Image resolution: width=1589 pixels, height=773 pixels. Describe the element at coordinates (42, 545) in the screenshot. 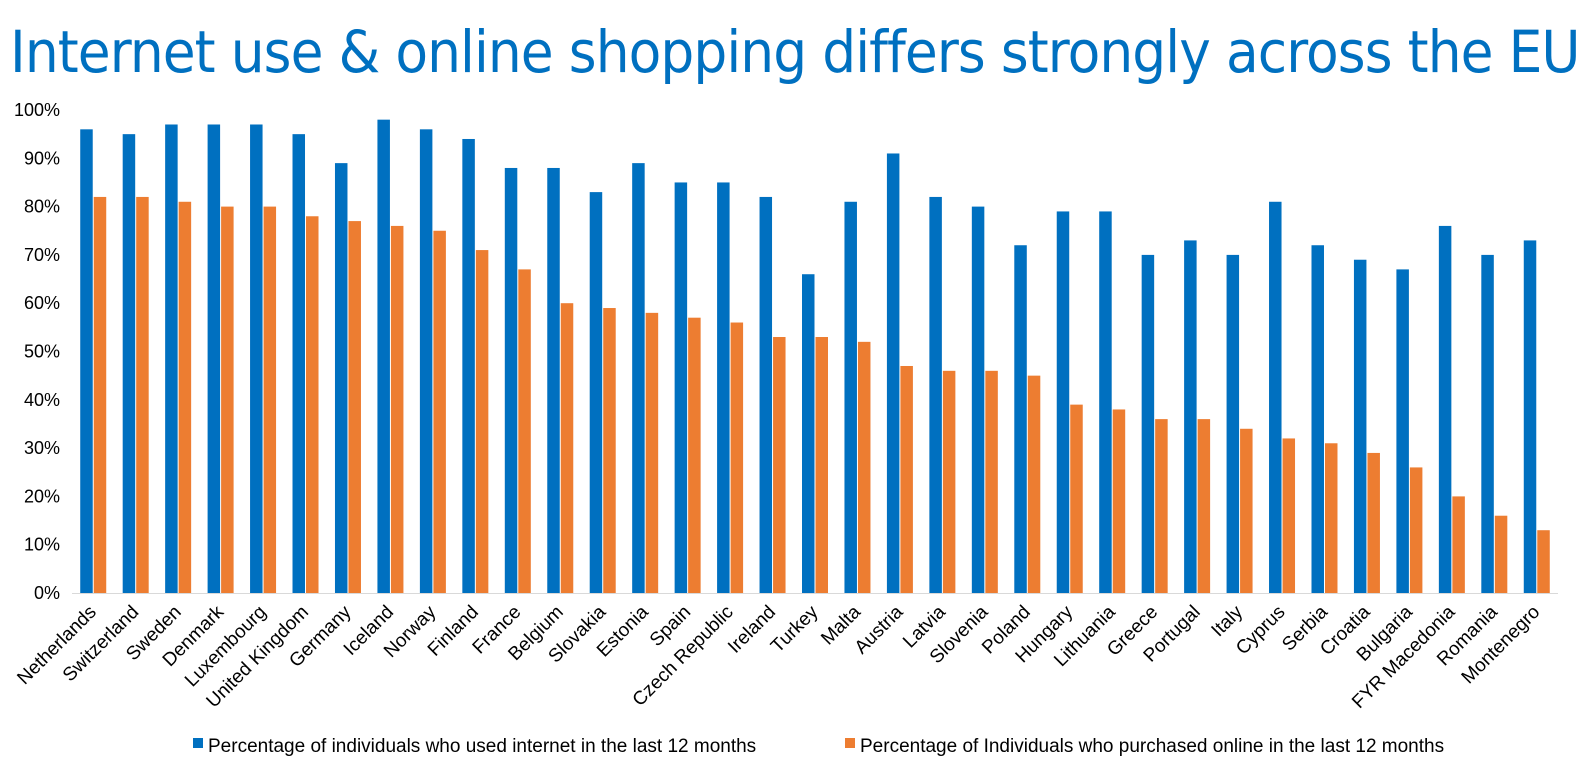

I see `y-tick-label: 10%` at that location.